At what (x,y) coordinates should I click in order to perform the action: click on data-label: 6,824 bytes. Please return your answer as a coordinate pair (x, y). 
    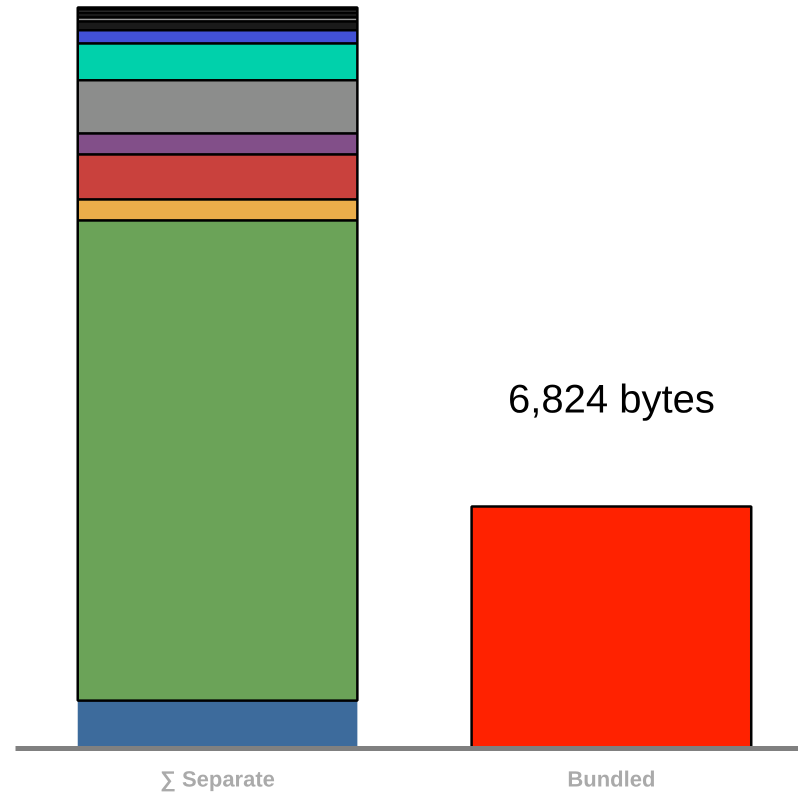
    Looking at the image, I should click on (611, 399).